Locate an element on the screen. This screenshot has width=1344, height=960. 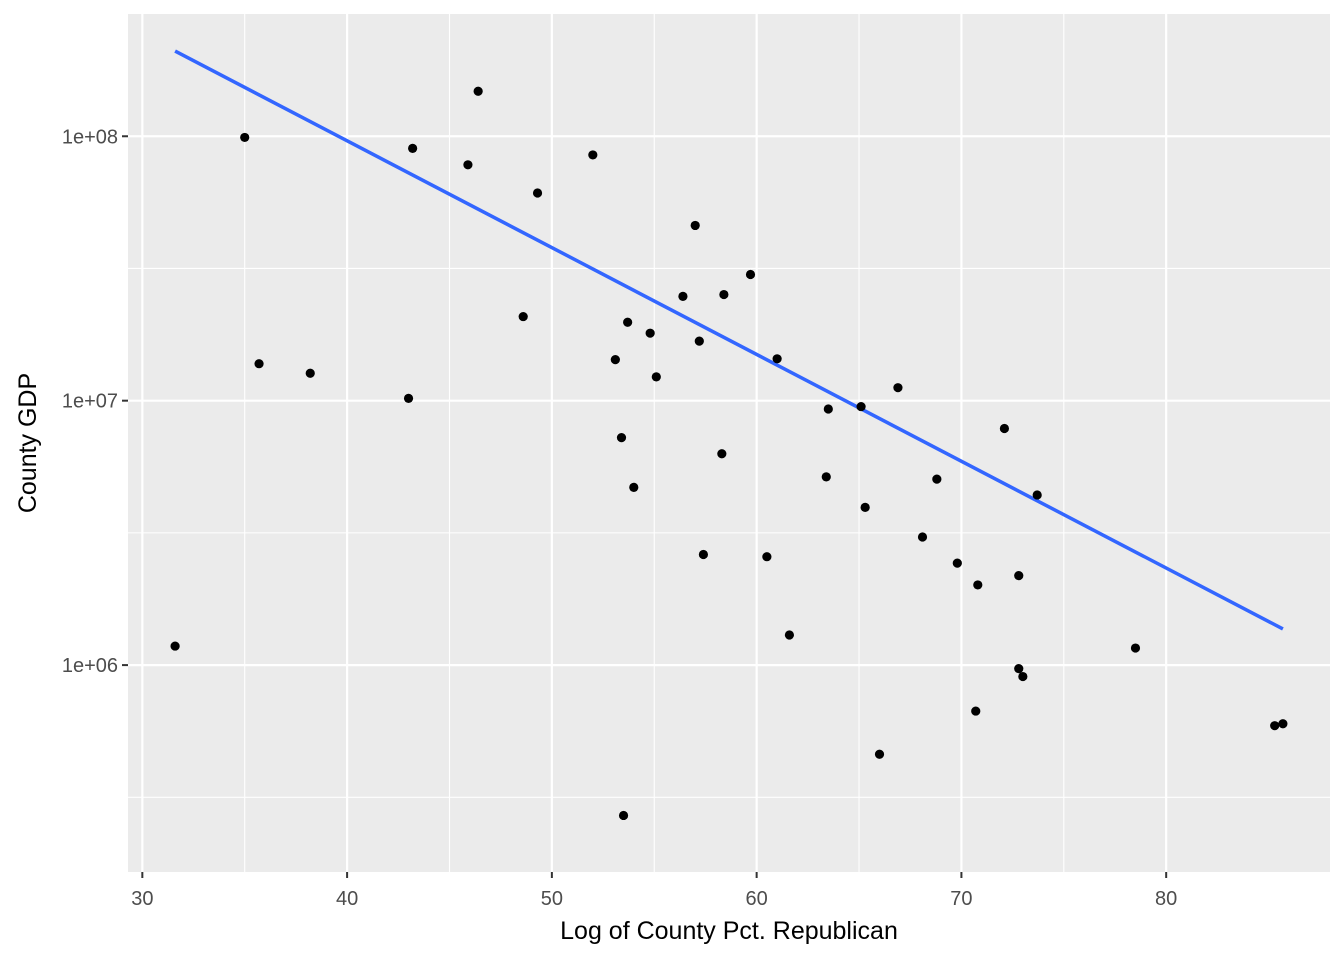
x-tick-label: 50 is located at coordinates (552, 899).